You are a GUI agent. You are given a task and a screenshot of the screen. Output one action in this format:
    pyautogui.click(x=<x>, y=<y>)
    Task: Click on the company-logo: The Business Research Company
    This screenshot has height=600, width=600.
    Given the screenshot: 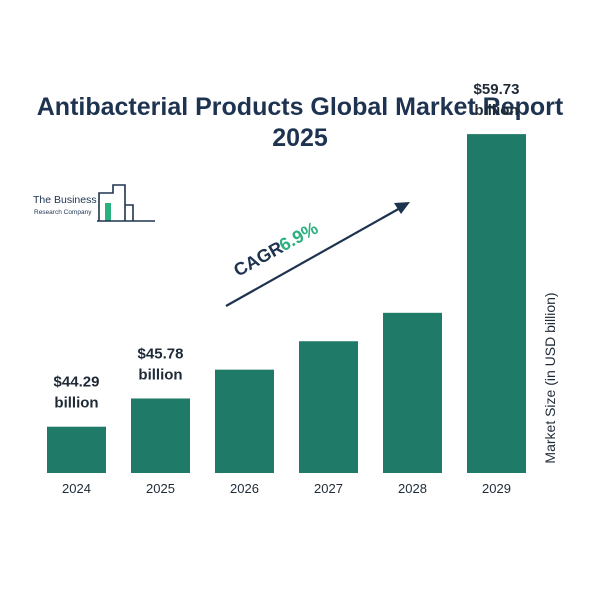 What is the action you would take?
    pyautogui.click(x=94, y=203)
    